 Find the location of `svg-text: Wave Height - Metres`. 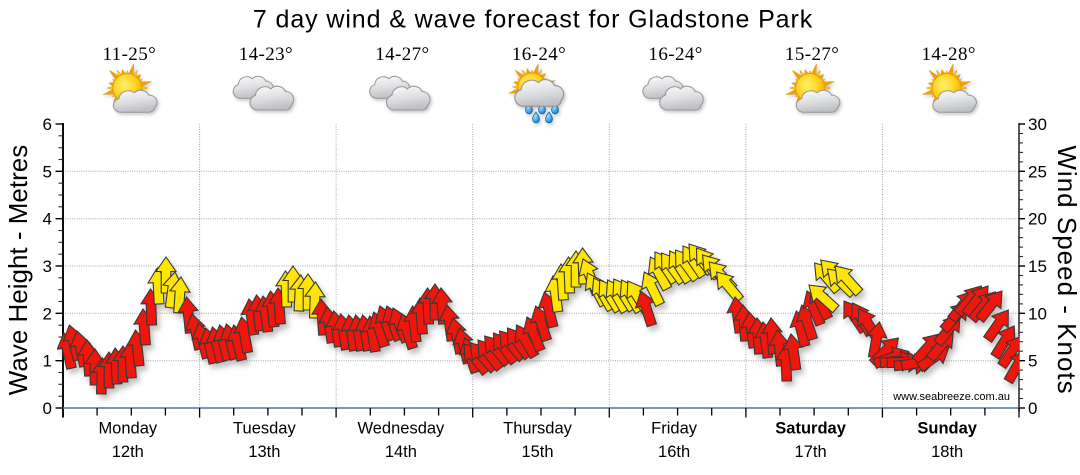

svg-text: Wave Height - Metres is located at coordinates (18, 270).